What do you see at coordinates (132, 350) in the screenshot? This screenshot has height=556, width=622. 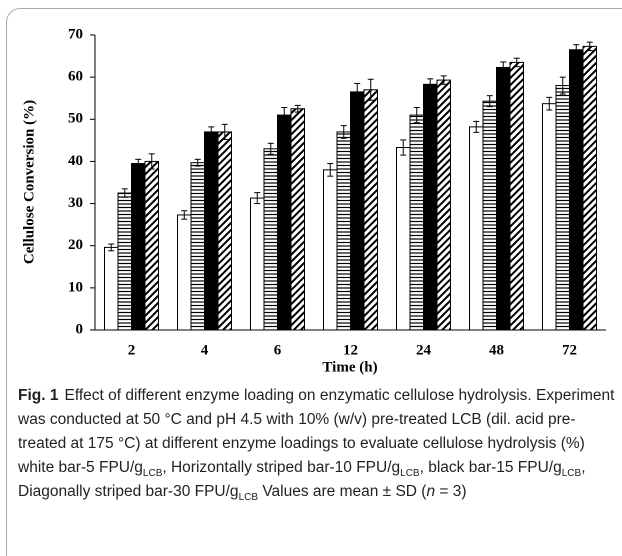 I see `x-tick-label: 2` at bounding box center [132, 350].